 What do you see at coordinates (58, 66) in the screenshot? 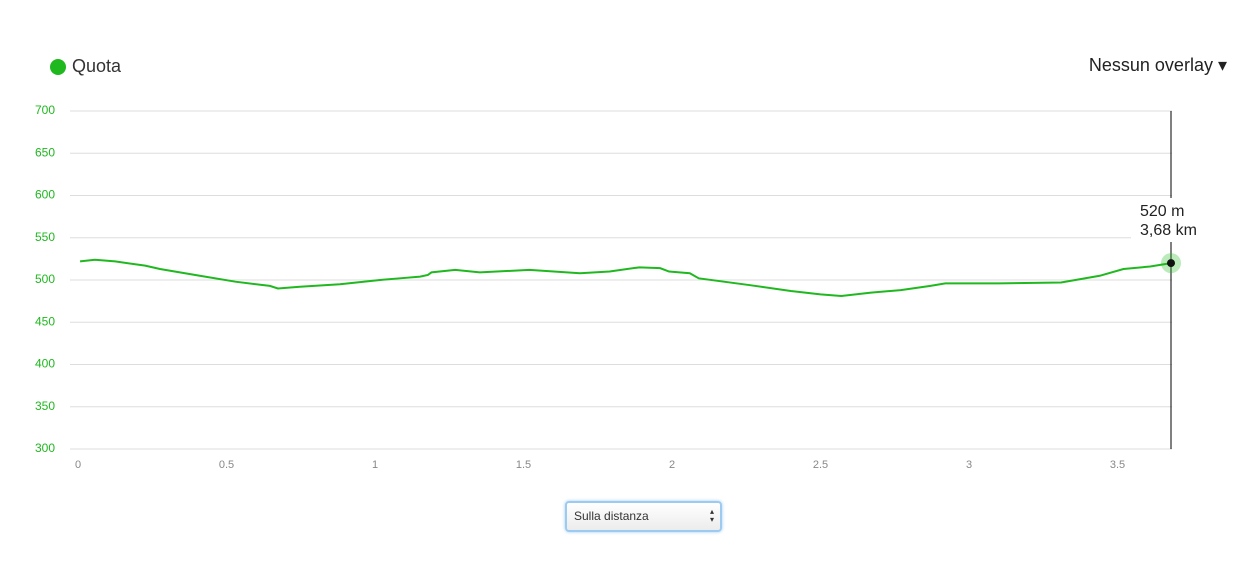
I see `legend-swatch` at bounding box center [58, 66].